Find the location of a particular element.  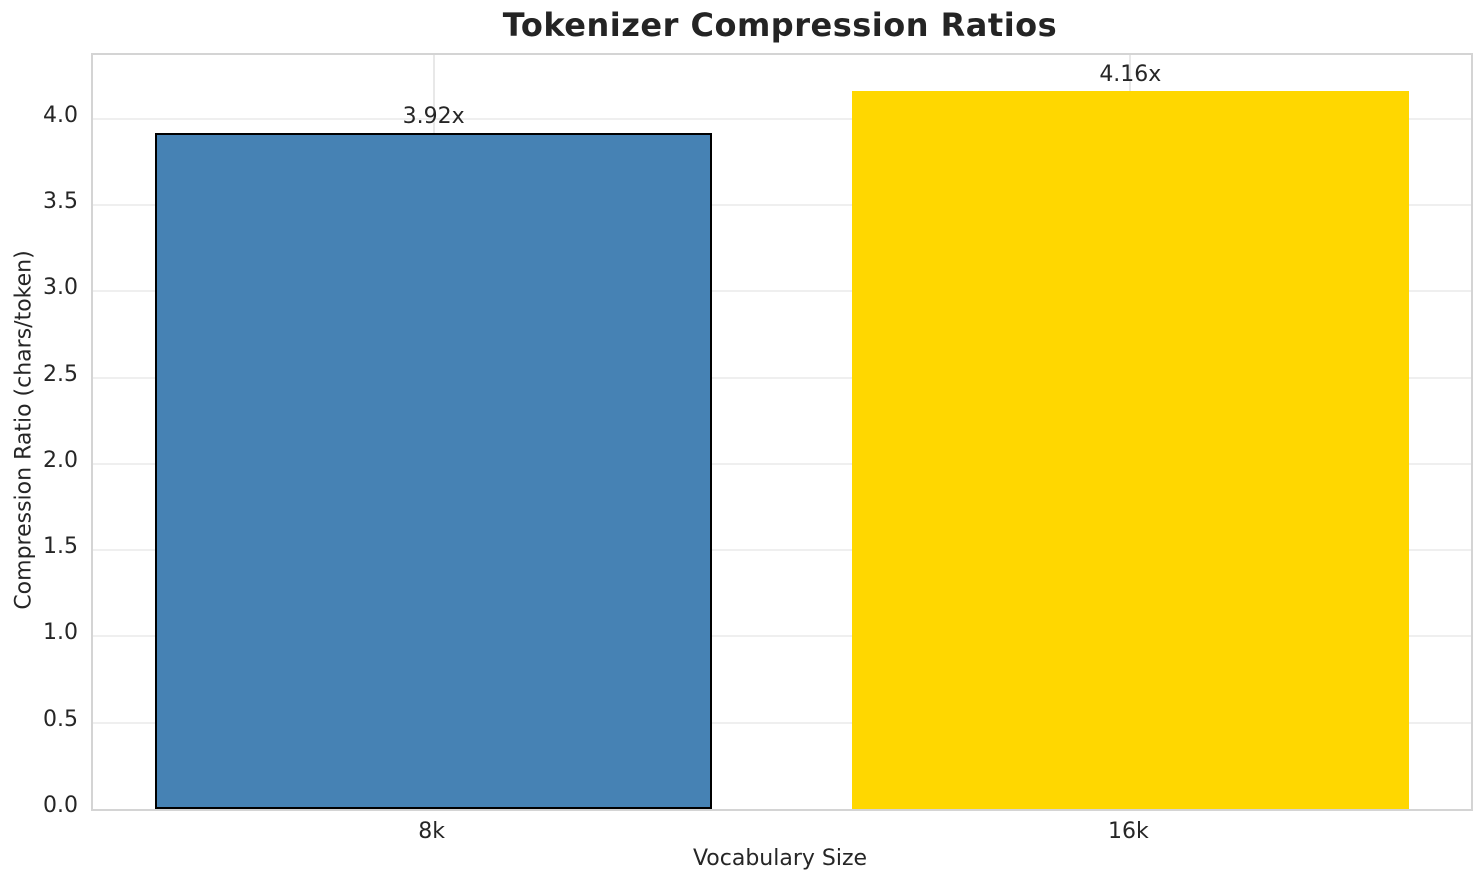

y-axis-label: Compression Ratio (chars/token) is located at coordinates (24, 430).